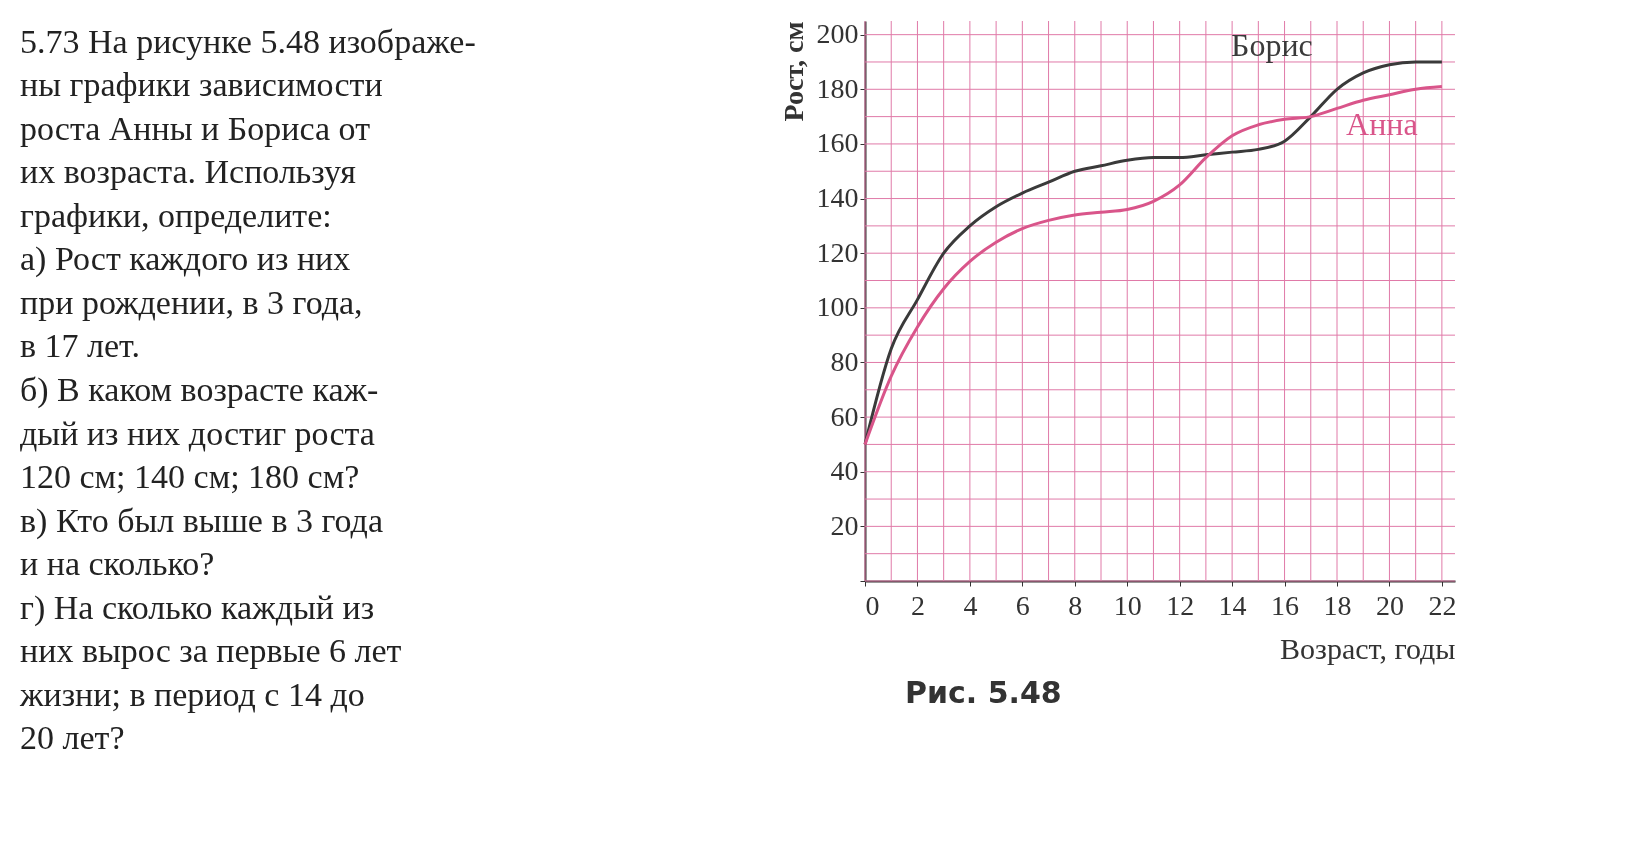  Describe the element at coordinates (837, 252) in the screenshot. I see `y-tick-label: 120` at that location.